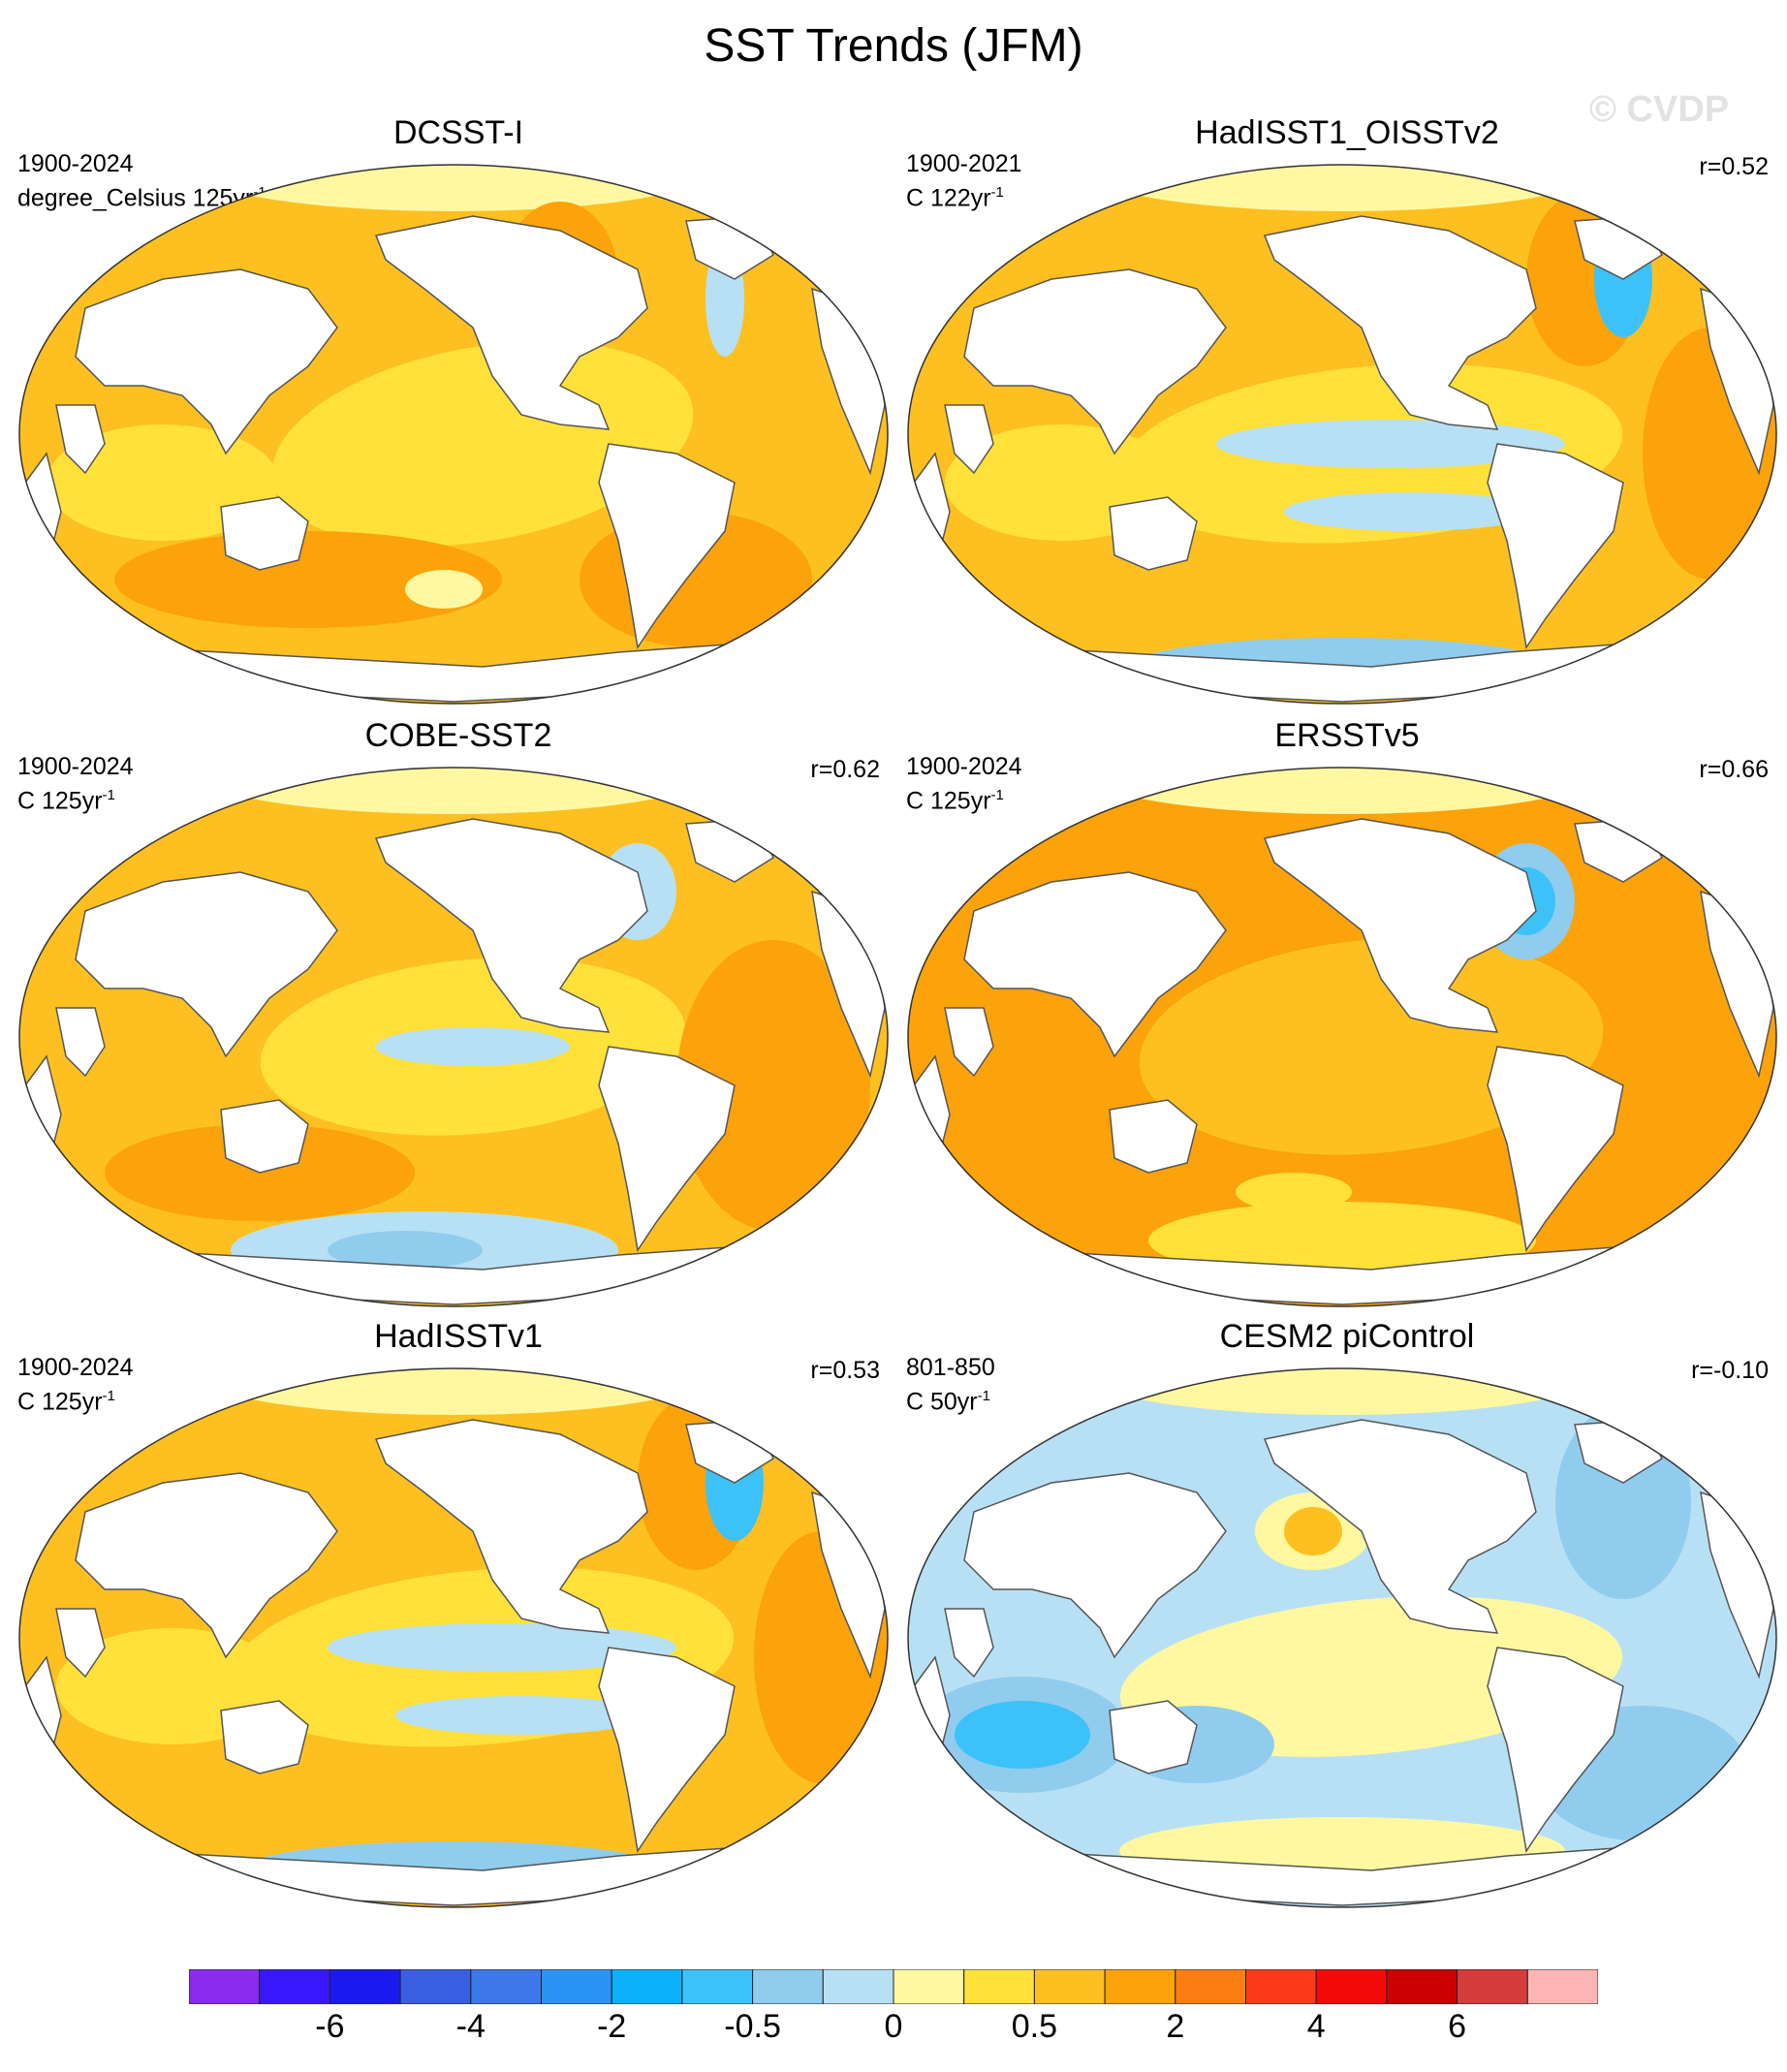  I want to click on colorbar-tick-label: 0, so click(893, 2026).